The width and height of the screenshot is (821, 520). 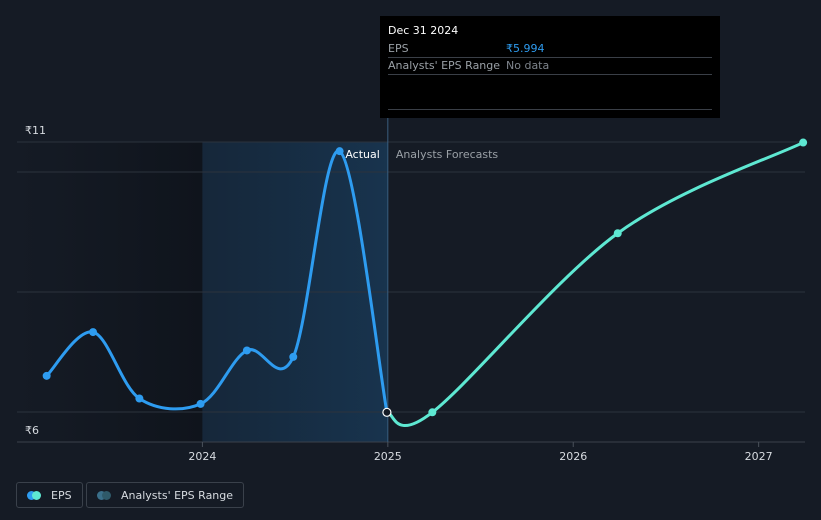 I want to click on legend-label-analysts-eps-range: Analysts' EPS Range, so click(x=177, y=495).